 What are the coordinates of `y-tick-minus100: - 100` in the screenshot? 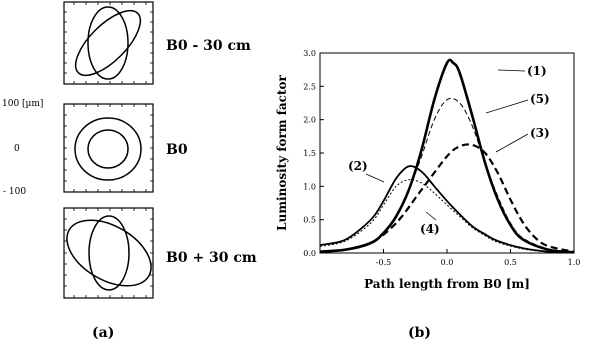 It's located at (15, 192).